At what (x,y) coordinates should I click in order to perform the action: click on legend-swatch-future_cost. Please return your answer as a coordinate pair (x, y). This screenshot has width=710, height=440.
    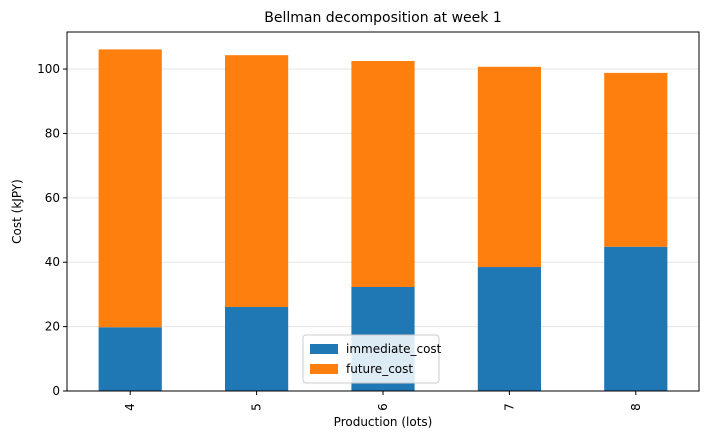
    Looking at the image, I should click on (324, 369).